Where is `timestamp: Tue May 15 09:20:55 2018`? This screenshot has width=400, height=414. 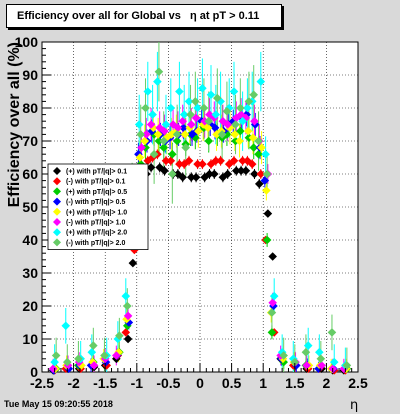 timestamp: Tue May 15 09:20:55 2018 is located at coordinates (58, 404).